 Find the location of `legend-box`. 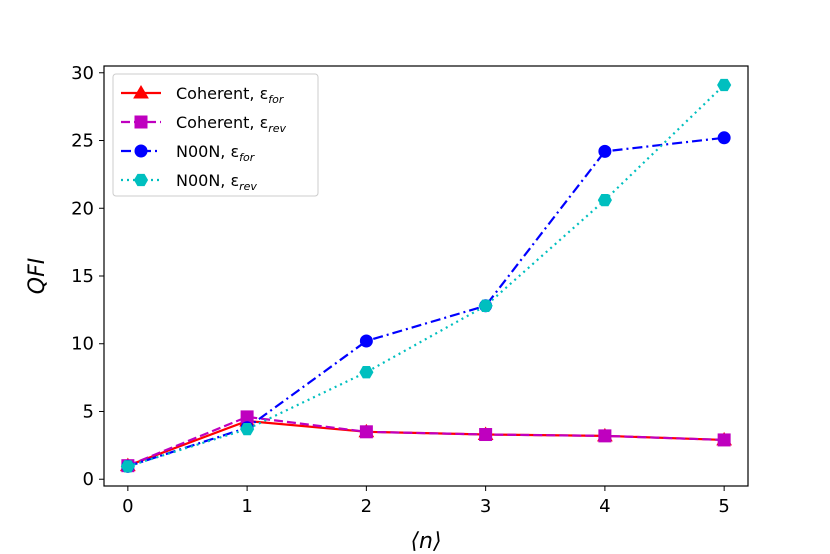

legend-box is located at coordinates (215, 135).